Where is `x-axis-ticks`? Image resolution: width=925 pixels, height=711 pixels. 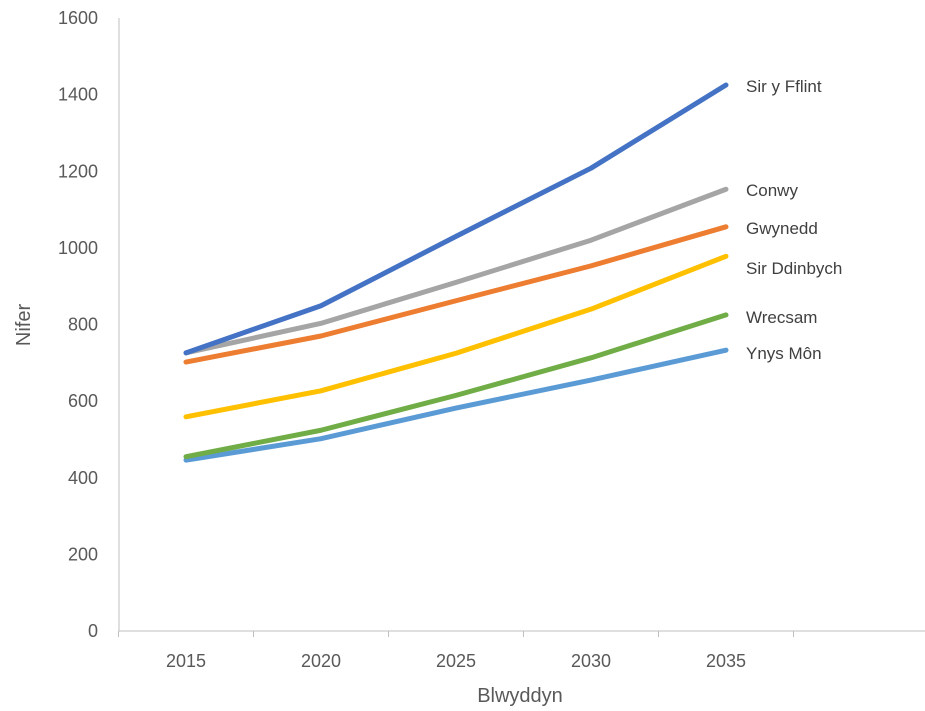
x-axis-ticks is located at coordinates (456, 634).